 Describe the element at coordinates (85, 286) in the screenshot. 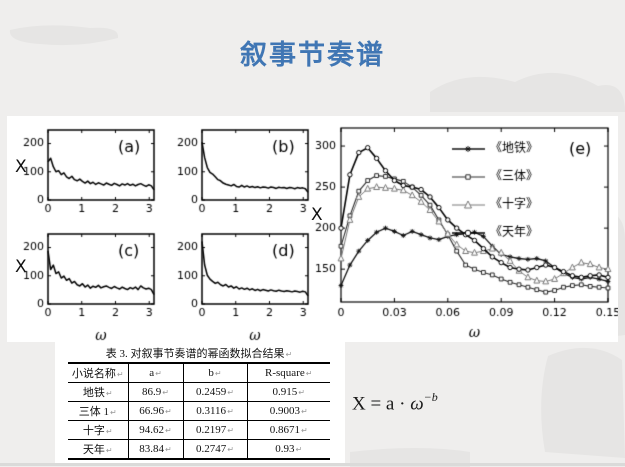

I see `chart-c-canvas` at that location.